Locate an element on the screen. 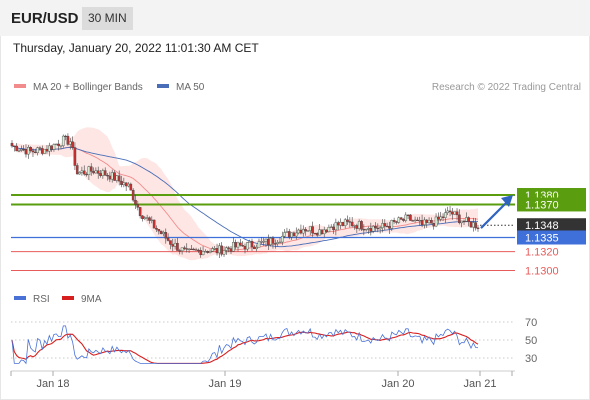  pivot-tag is located at coordinates (551, 237).